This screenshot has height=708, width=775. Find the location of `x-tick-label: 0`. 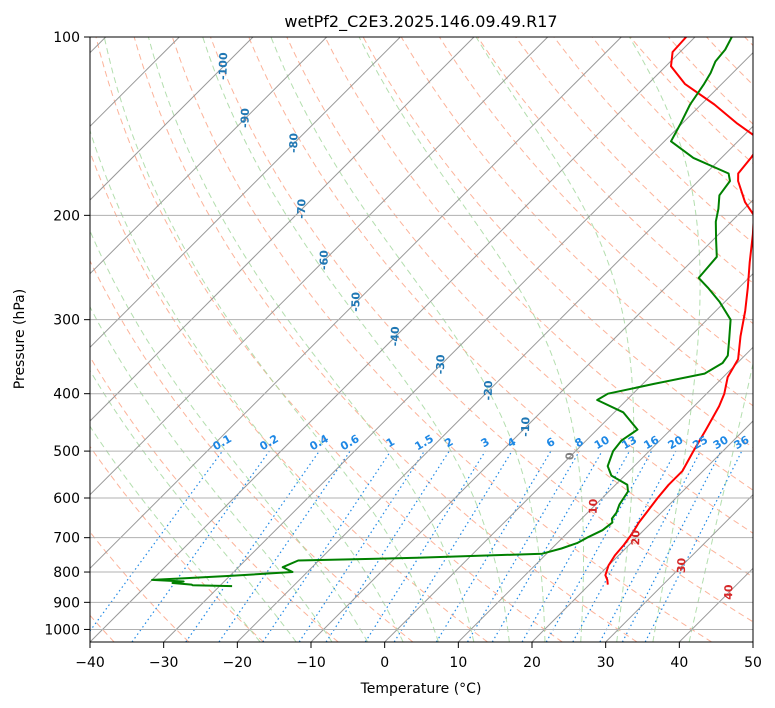

x-tick-label: 0 is located at coordinates (384, 663).